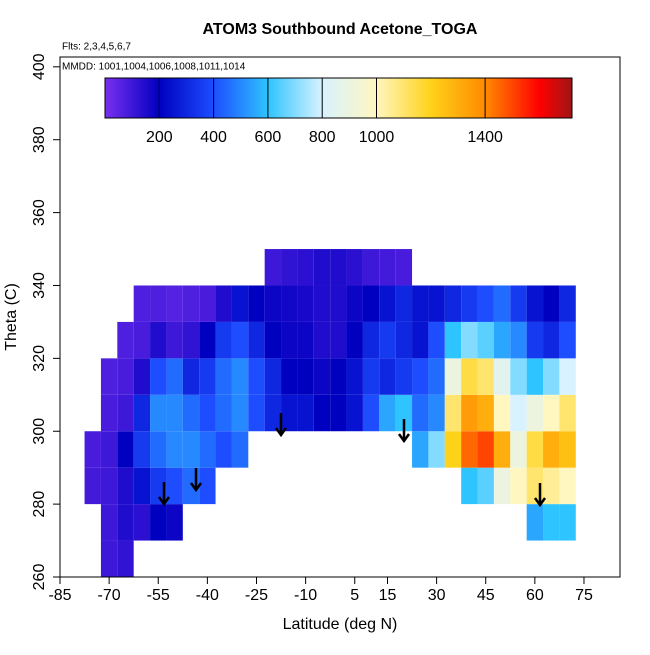 The height and width of the screenshot is (655, 650). Describe the element at coordinates (158, 595) in the screenshot. I see `x-tick-label: -55` at that location.